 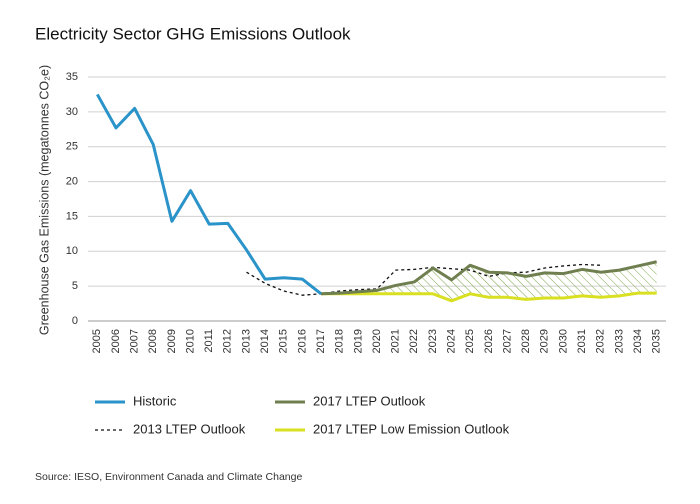 I want to click on x-tick-label: 2031, so click(x=582, y=341).